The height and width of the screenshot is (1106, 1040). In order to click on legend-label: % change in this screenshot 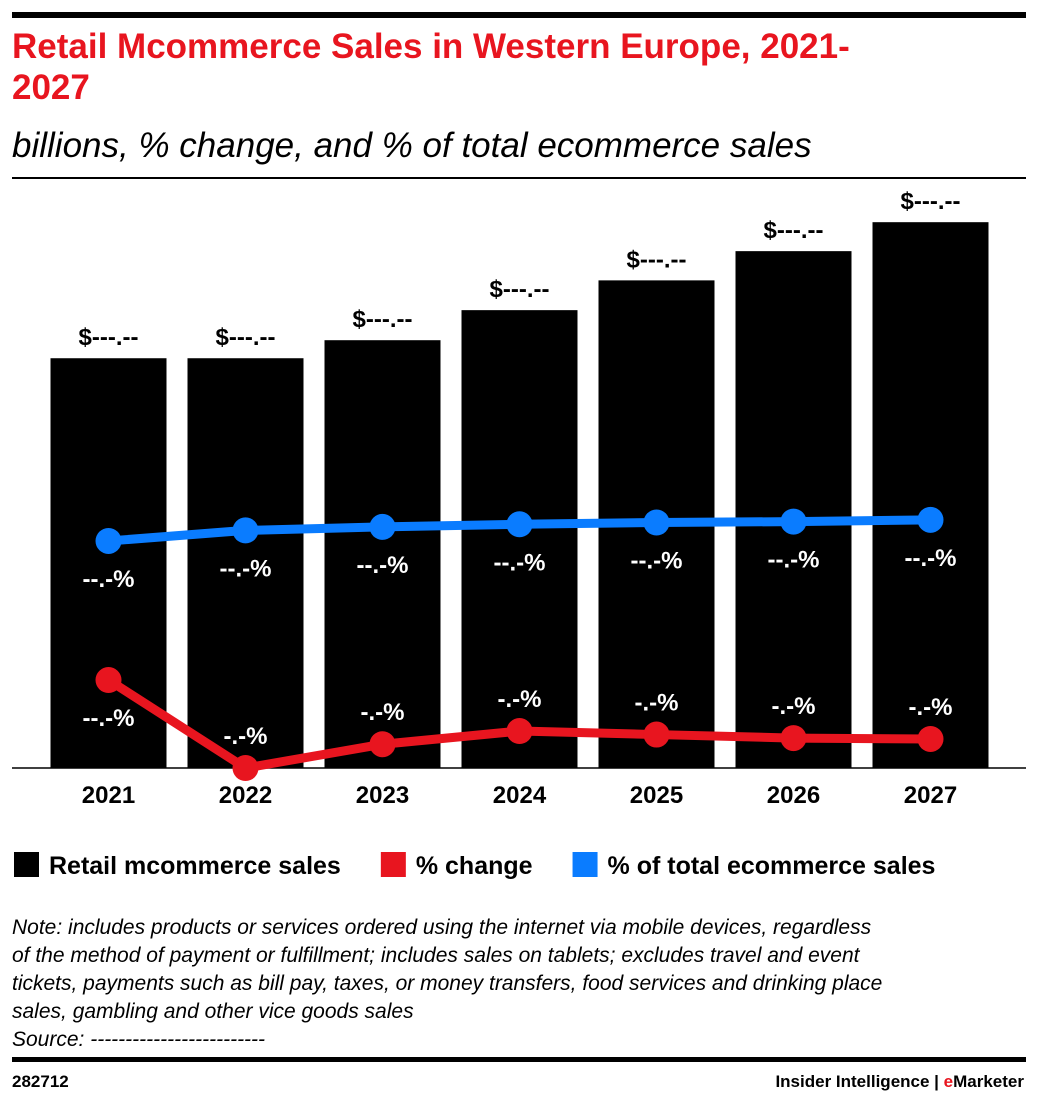, I will do `click(474, 866)`.